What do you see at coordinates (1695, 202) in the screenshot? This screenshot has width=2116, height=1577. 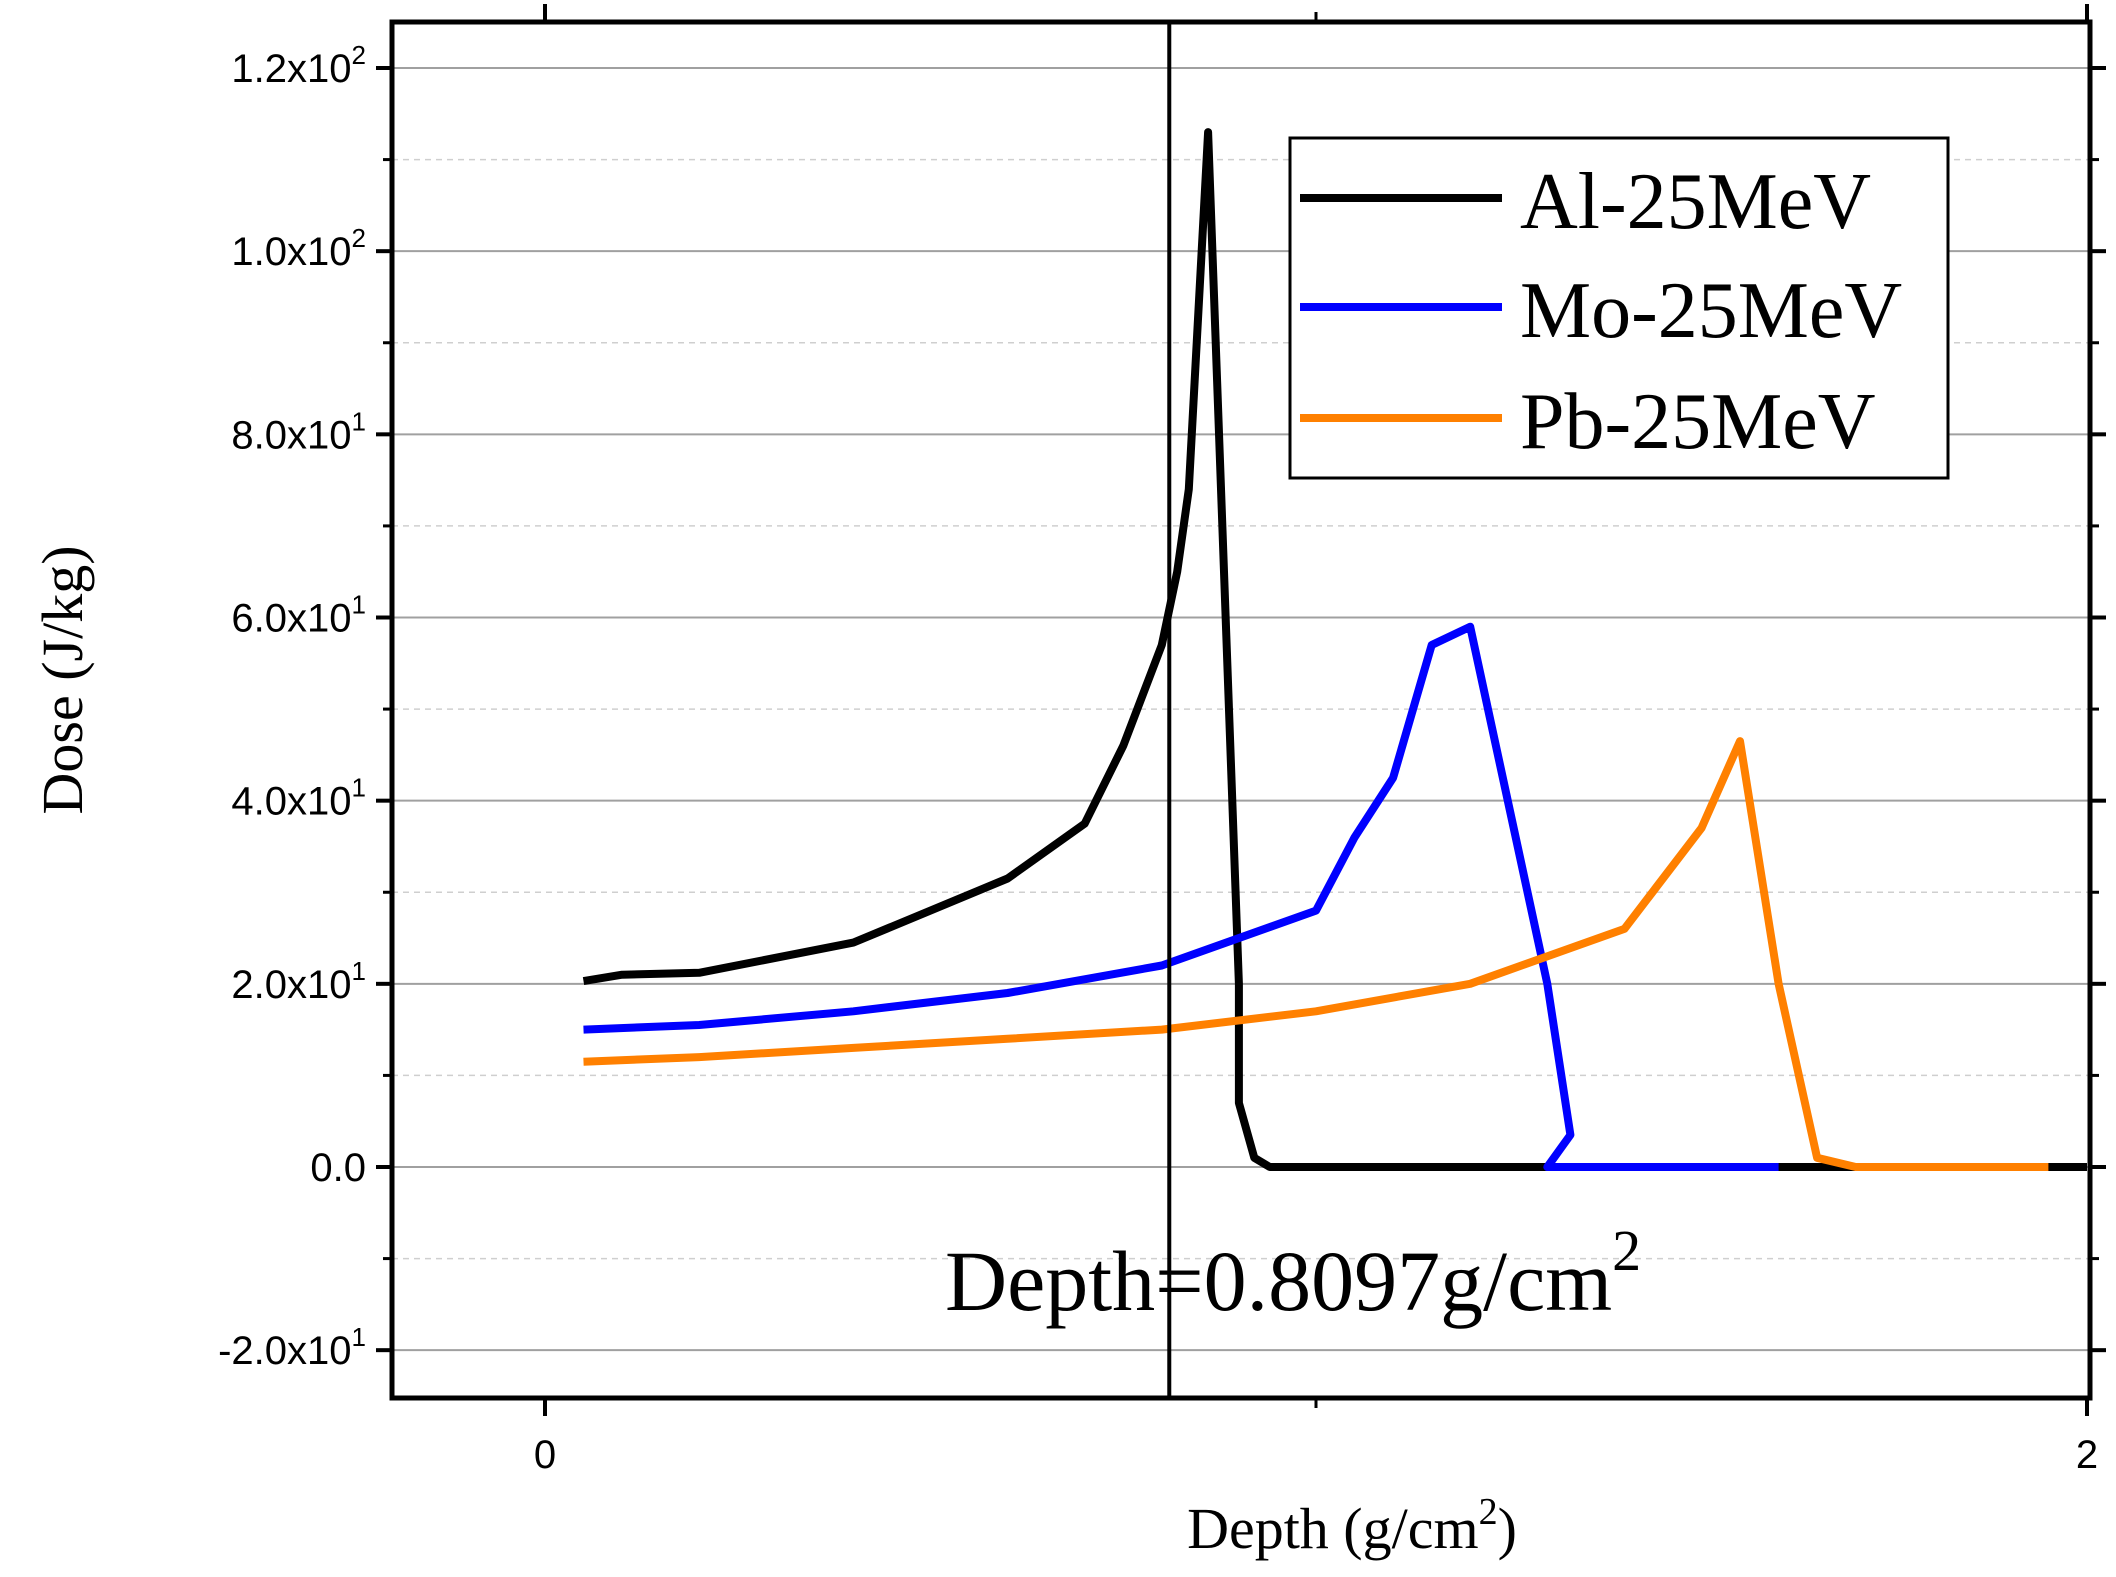 I see `legend-label-al: Al-25MeV` at bounding box center [1695, 202].